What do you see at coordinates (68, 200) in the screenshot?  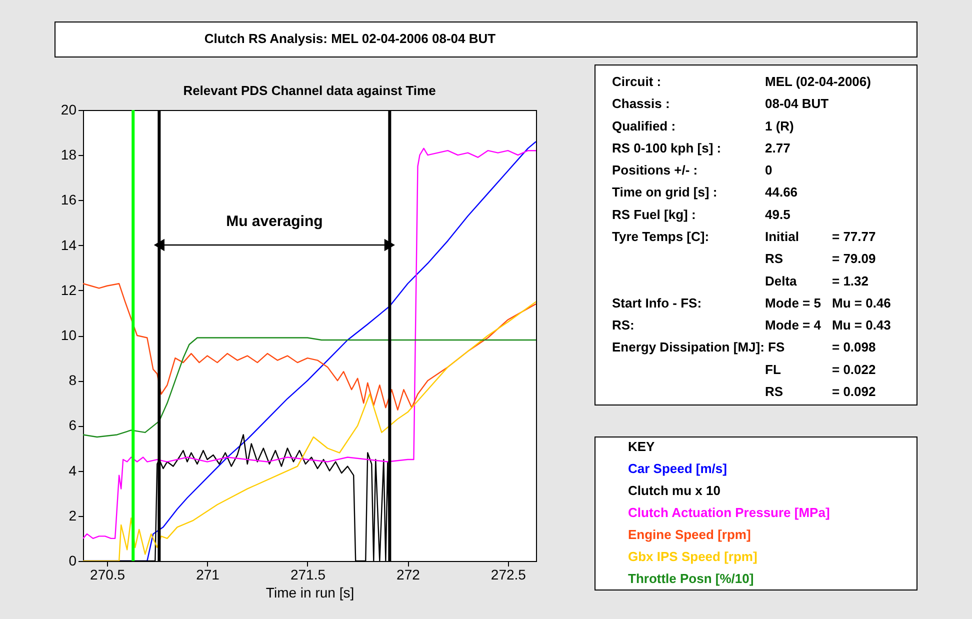 I see `y-tick-label: 16` at bounding box center [68, 200].